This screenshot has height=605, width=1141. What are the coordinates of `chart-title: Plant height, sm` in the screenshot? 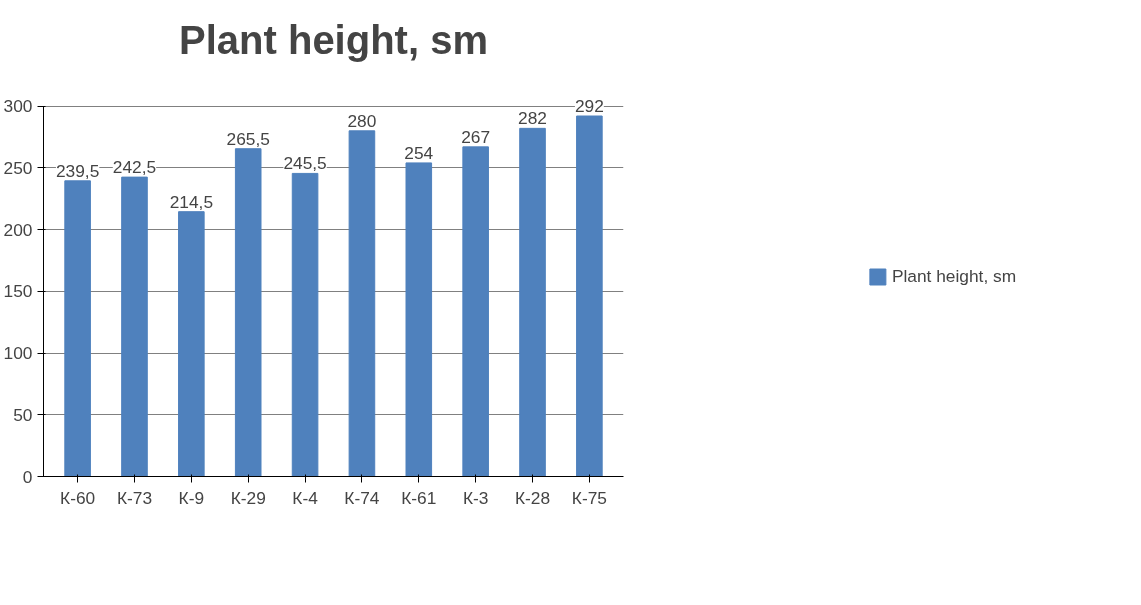 It's located at (333, 39).